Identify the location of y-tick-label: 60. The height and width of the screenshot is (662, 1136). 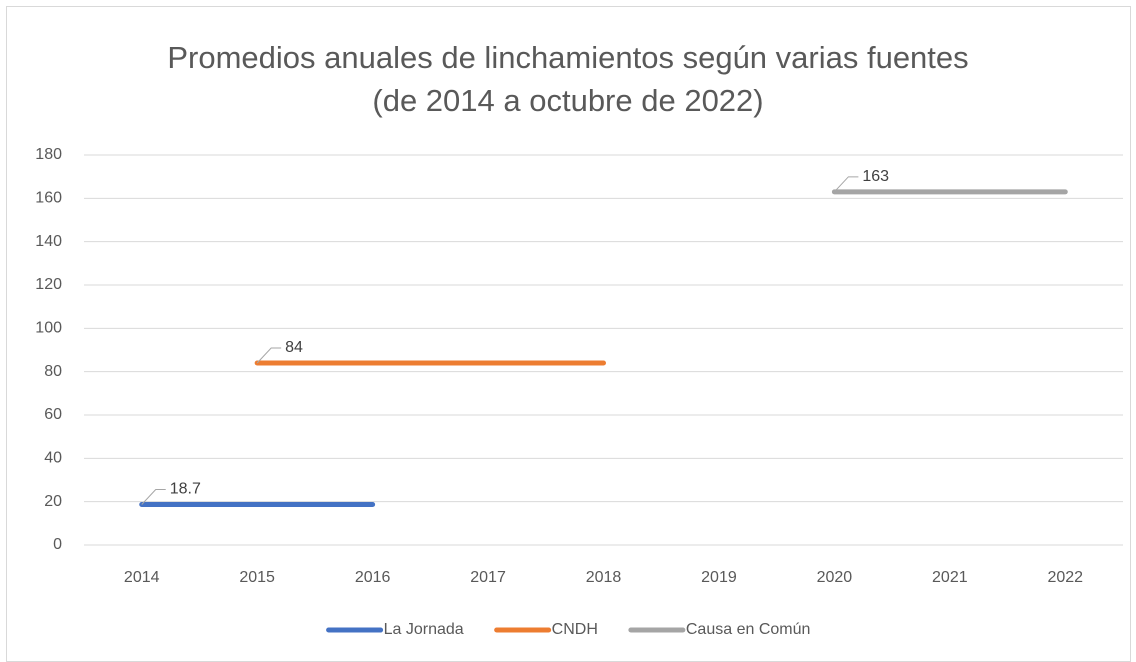
(53, 414).